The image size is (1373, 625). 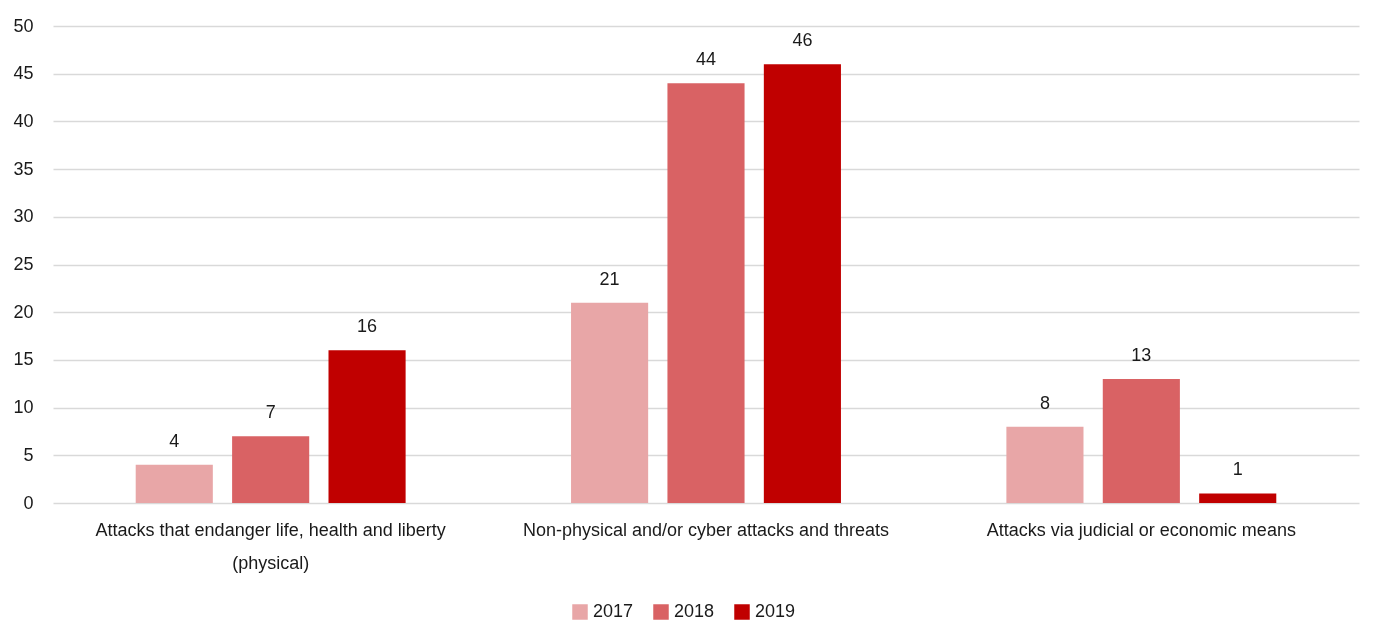 What do you see at coordinates (28, 454) in the screenshot?
I see `y-tick-label: 5` at bounding box center [28, 454].